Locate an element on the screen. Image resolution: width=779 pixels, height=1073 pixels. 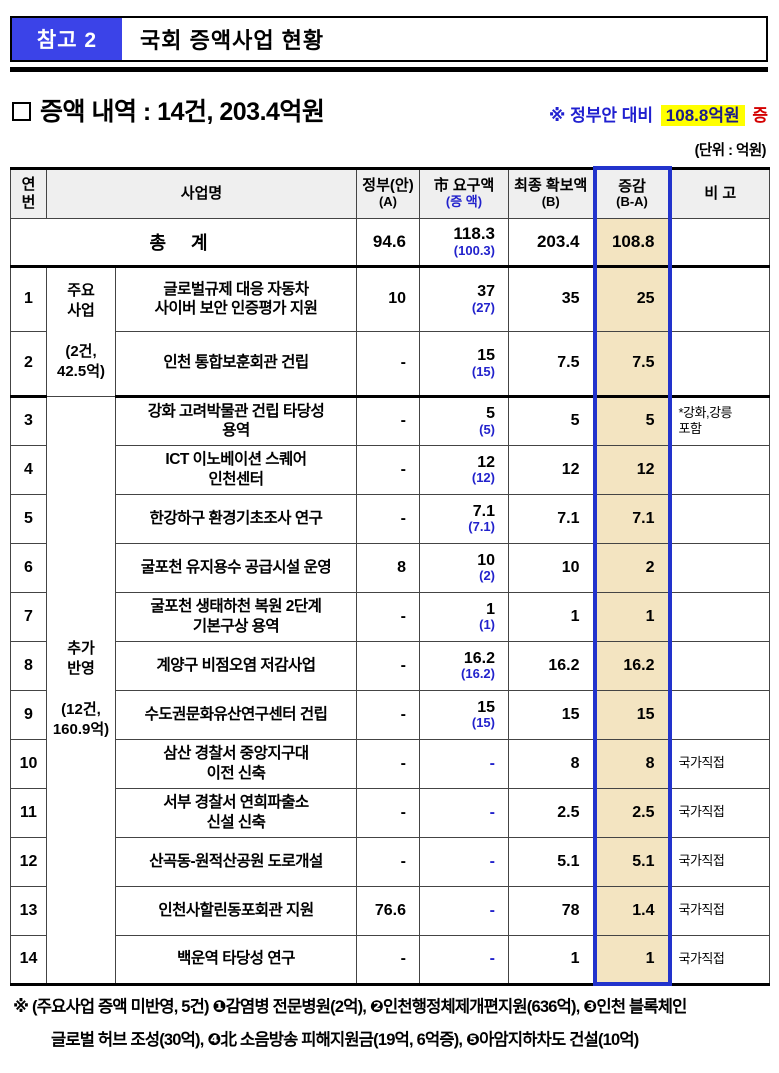
cell-city-sub: (16.2) is located at coordinates (478, 674).